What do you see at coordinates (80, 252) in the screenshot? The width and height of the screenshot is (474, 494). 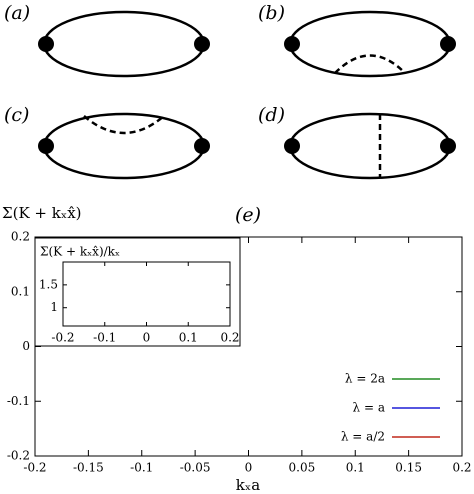 I see `y-axis-label: Σ(K + kₓx̂)/kₓ` at bounding box center [80, 252].